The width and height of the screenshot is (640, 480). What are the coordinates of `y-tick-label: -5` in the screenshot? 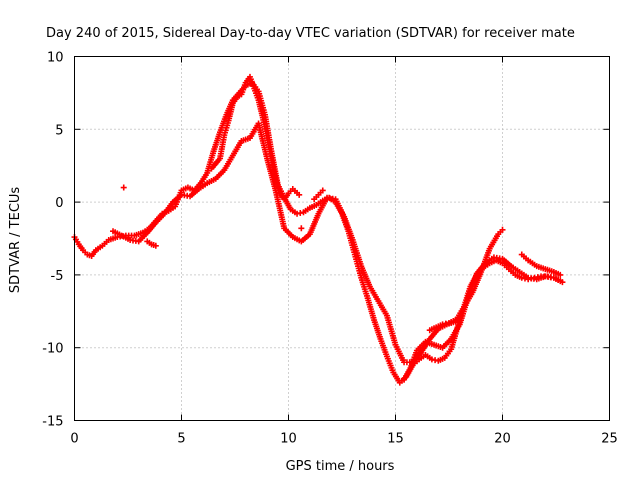 It's located at (57, 276).